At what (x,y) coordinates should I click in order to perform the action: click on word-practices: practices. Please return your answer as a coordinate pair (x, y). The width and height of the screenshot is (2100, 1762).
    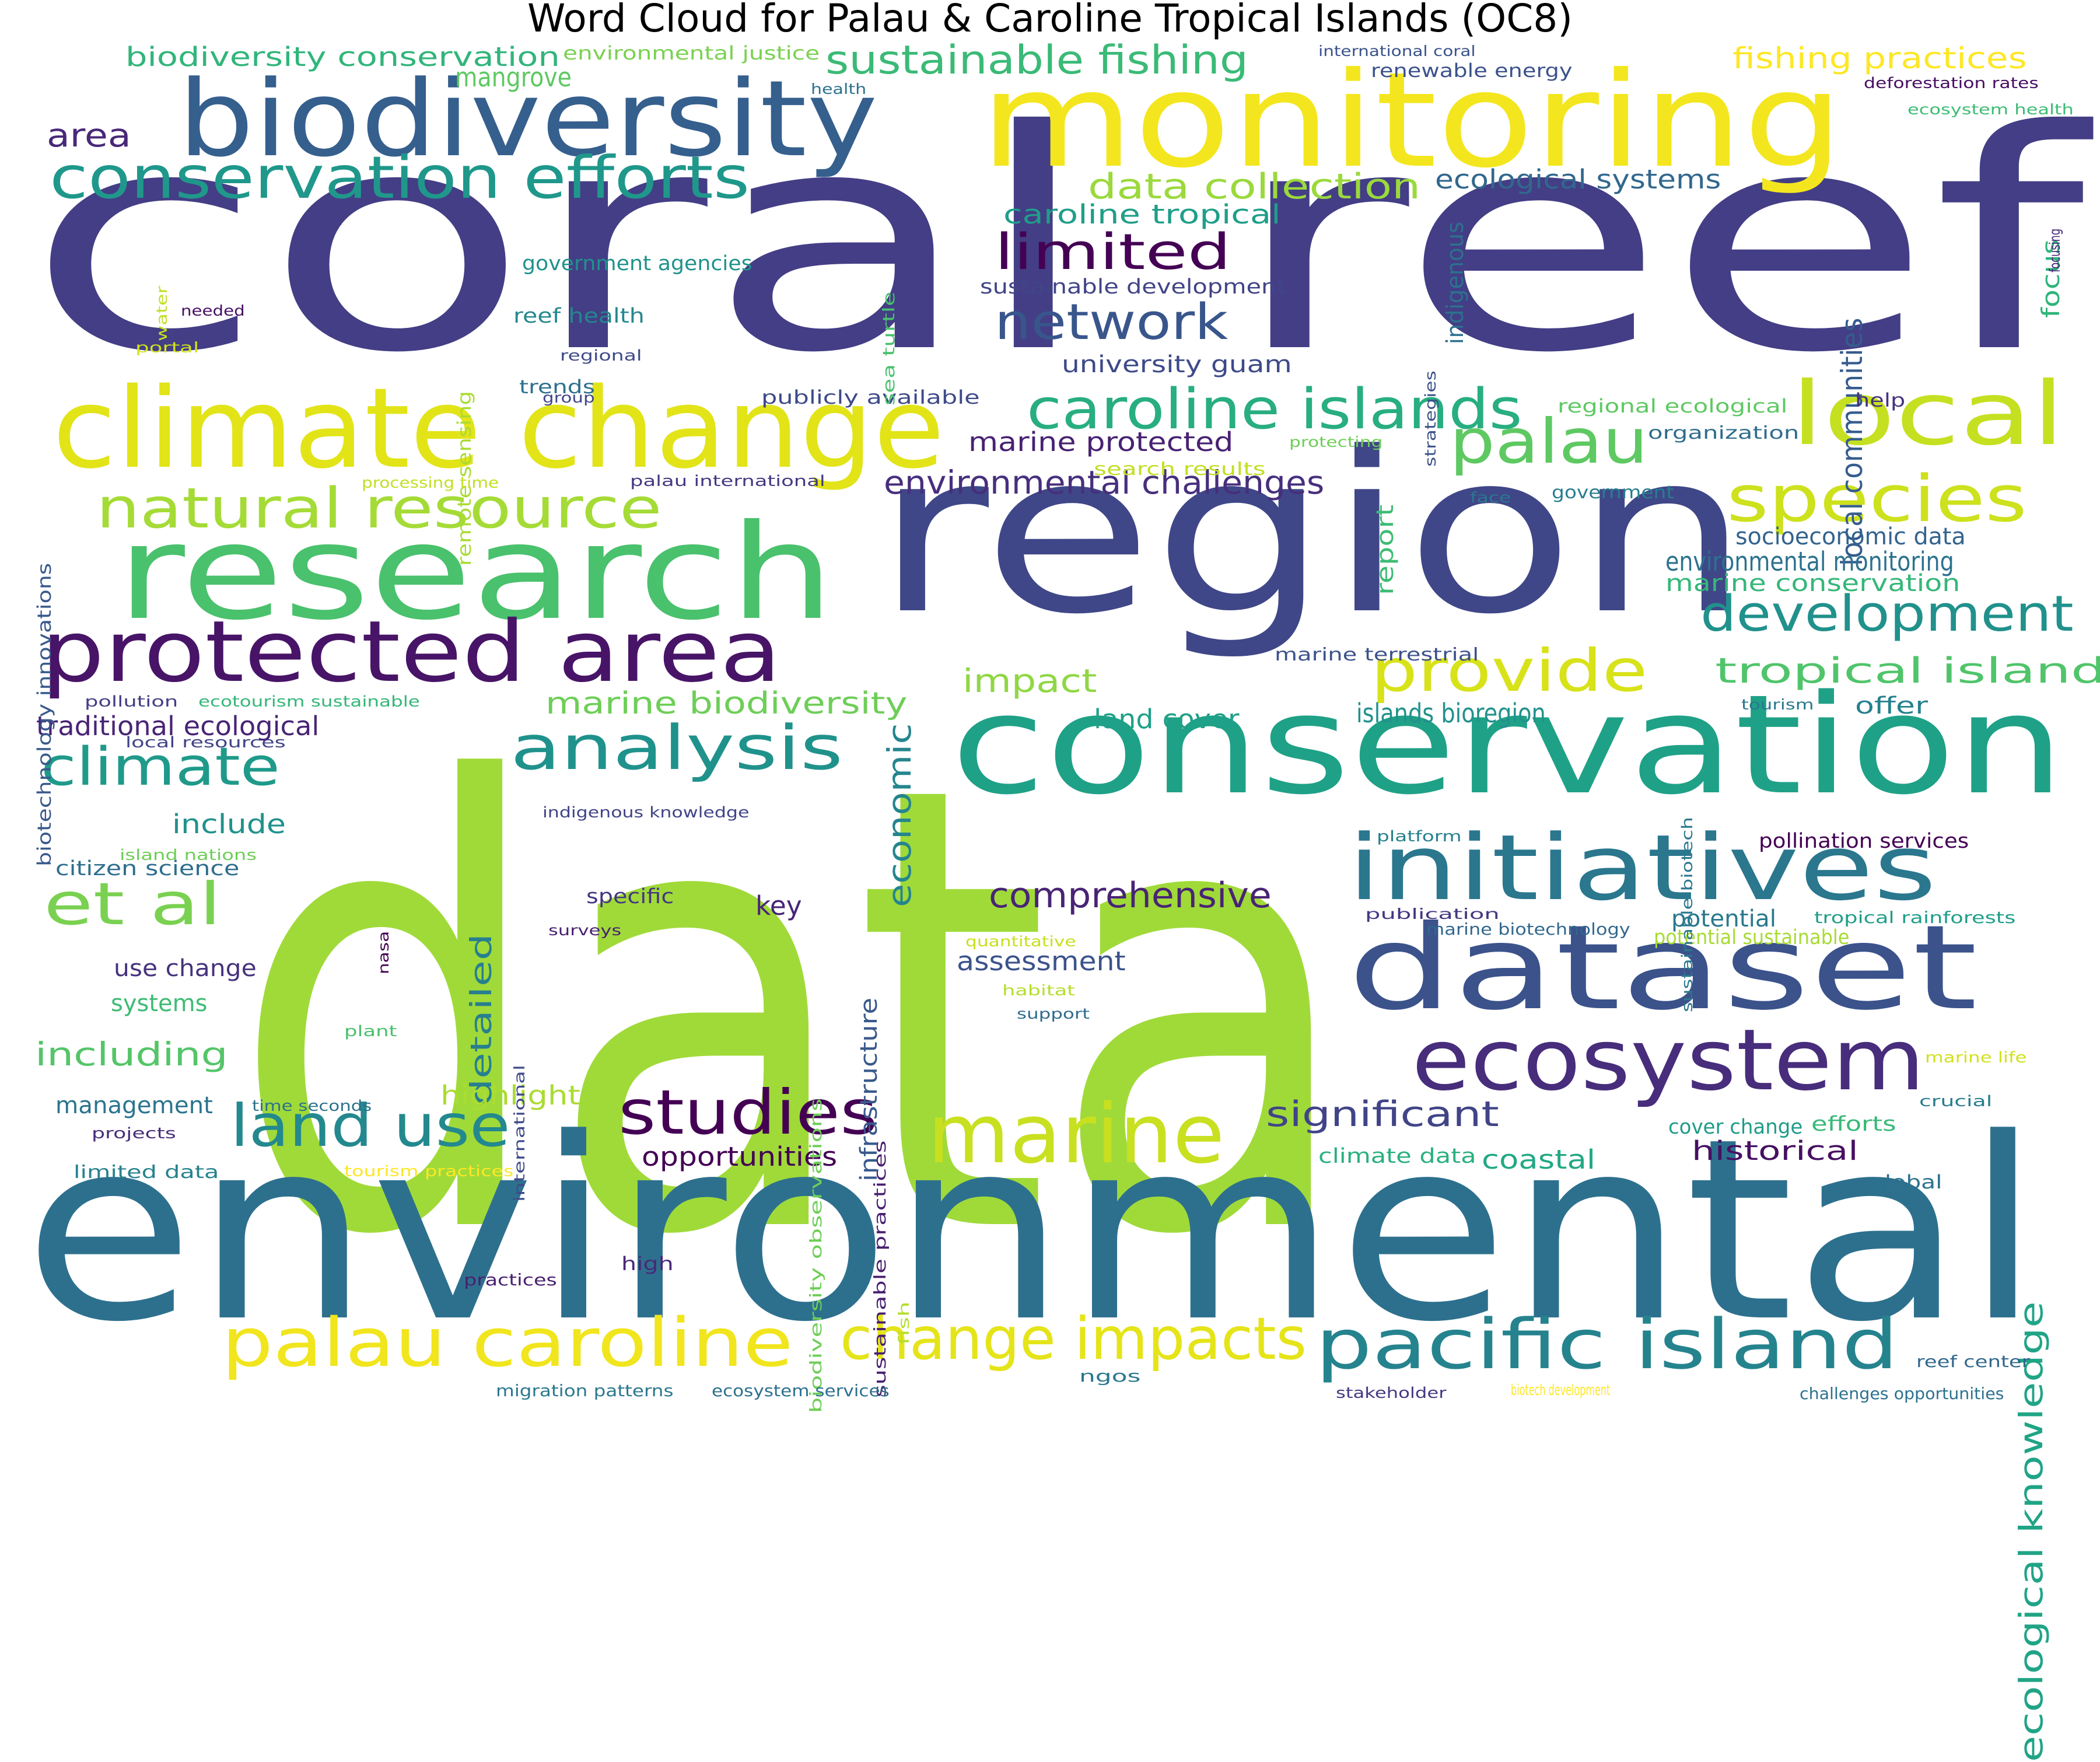
    Looking at the image, I should click on (510, 1279).